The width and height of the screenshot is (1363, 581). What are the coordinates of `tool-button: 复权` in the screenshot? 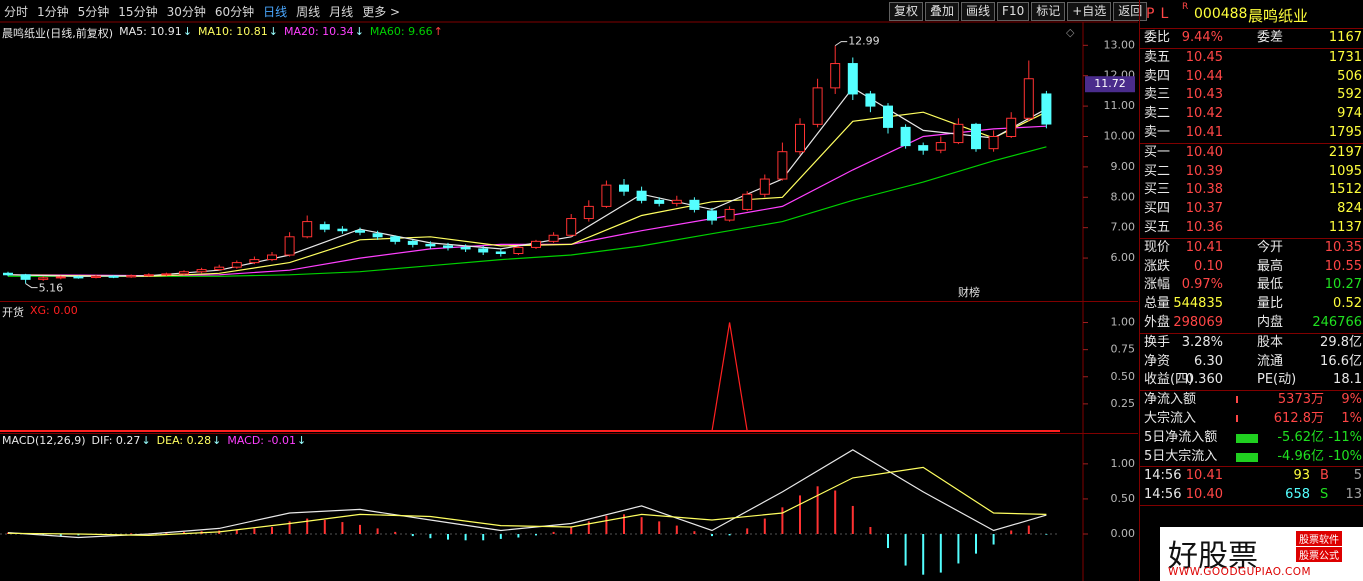 It's located at (906, 11).